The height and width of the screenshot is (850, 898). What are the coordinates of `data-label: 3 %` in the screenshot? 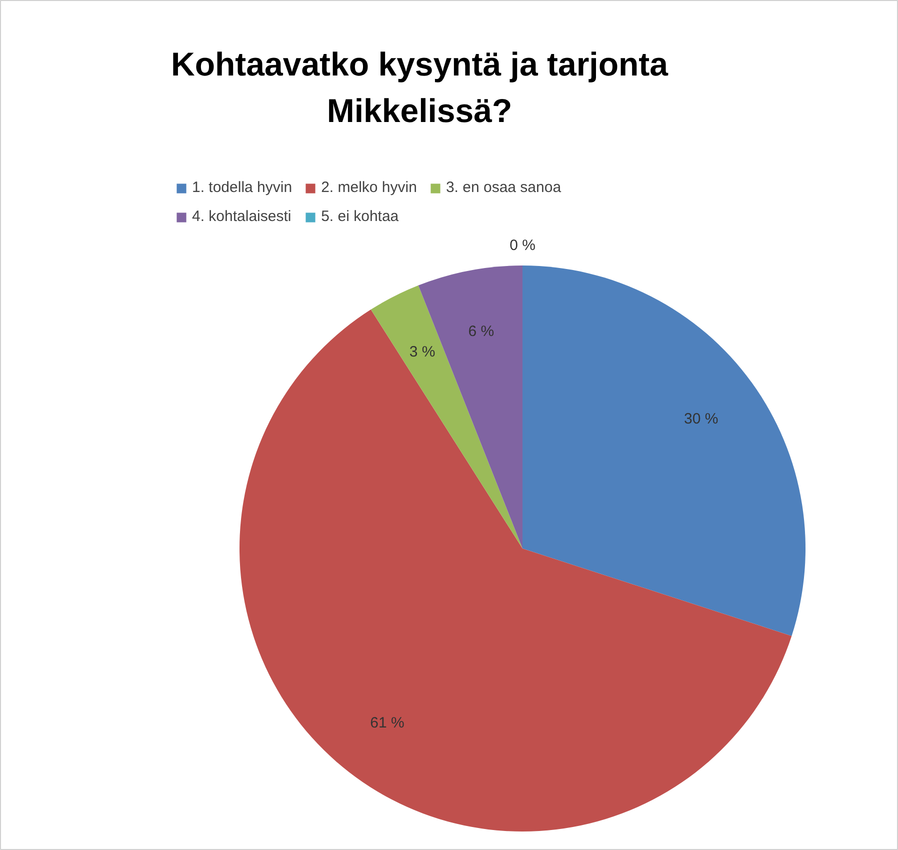 It's located at (422, 351).